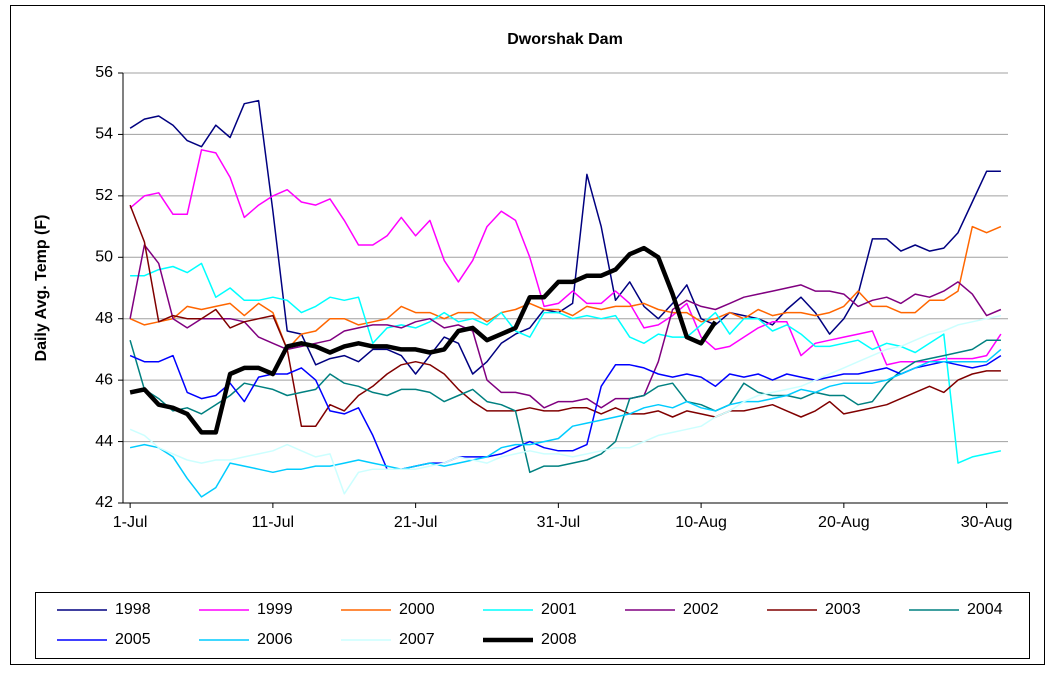  Describe the element at coordinates (130, 522) in the screenshot. I see `x-tick-label: 1-Jul` at that location.